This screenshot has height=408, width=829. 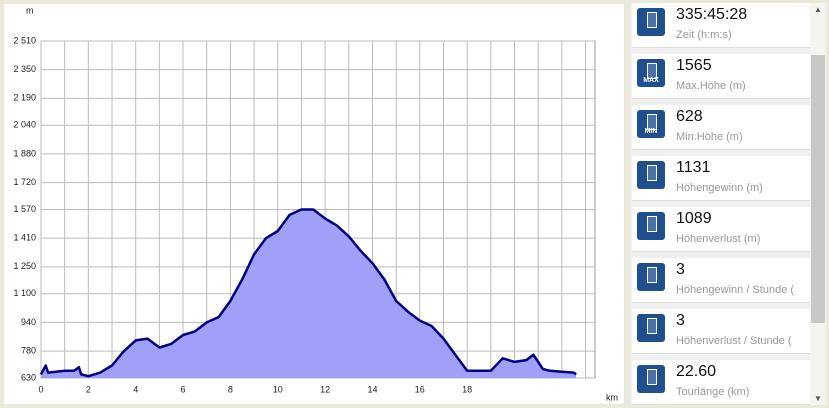 What do you see at coordinates (24, 125) in the screenshot?
I see `y-tick-label: 2 040` at bounding box center [24, 125].